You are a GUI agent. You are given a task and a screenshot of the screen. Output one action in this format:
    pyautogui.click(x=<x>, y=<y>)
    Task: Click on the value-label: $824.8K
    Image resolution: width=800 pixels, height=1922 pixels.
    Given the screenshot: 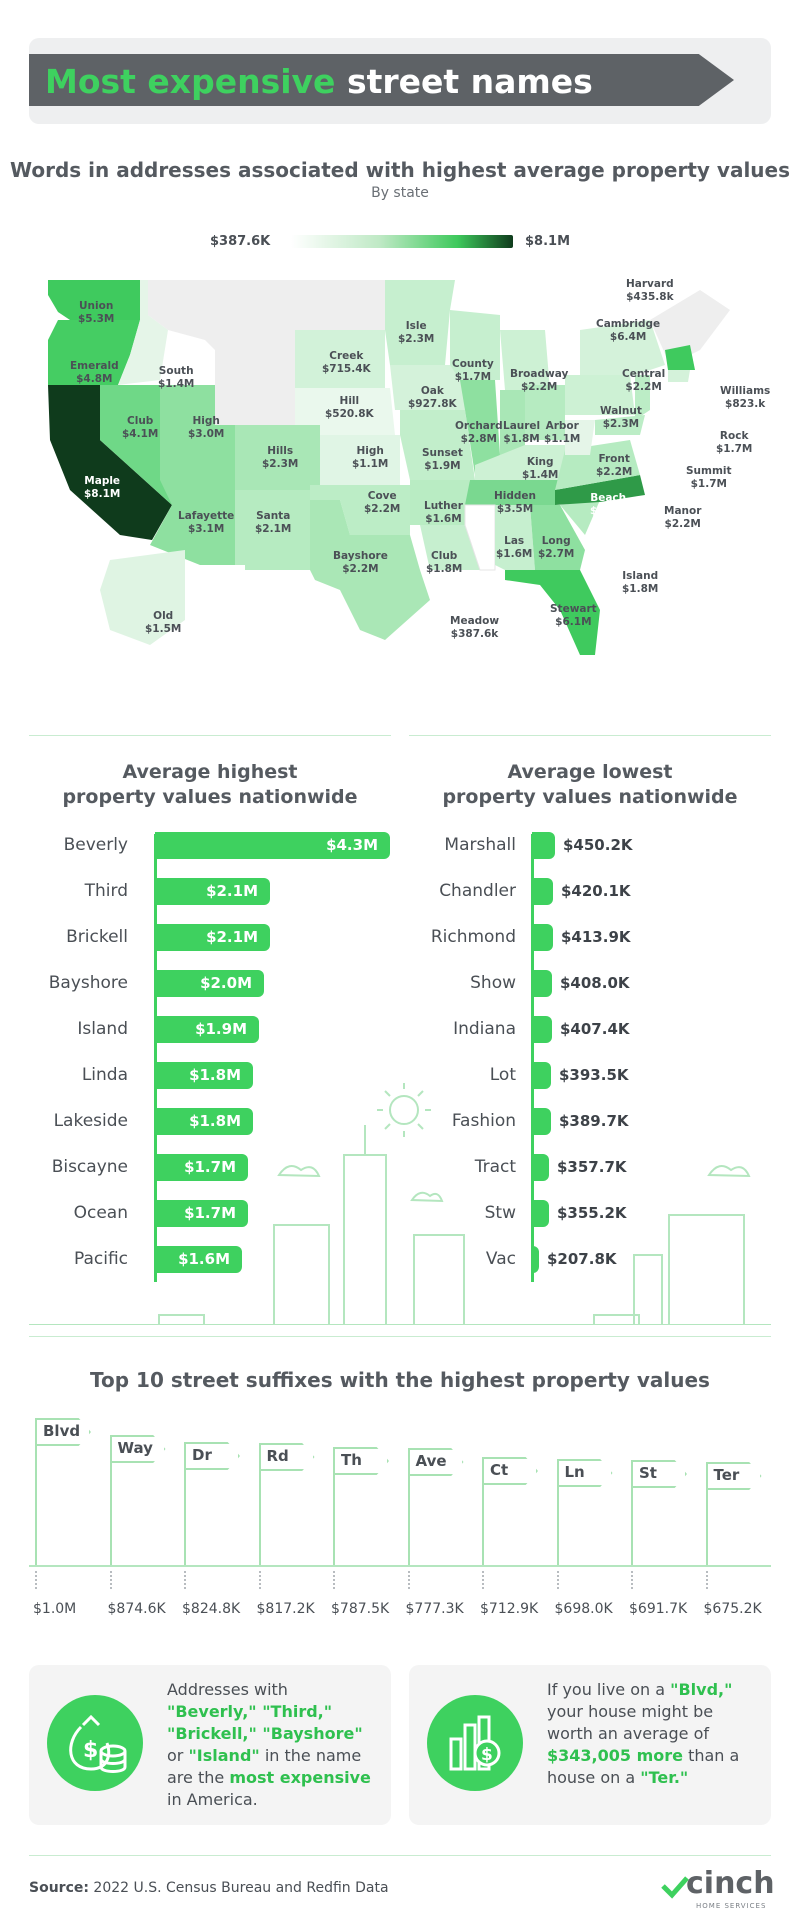 What is the action you would take?
    pyautogui.click(x=211, y=1609)
    